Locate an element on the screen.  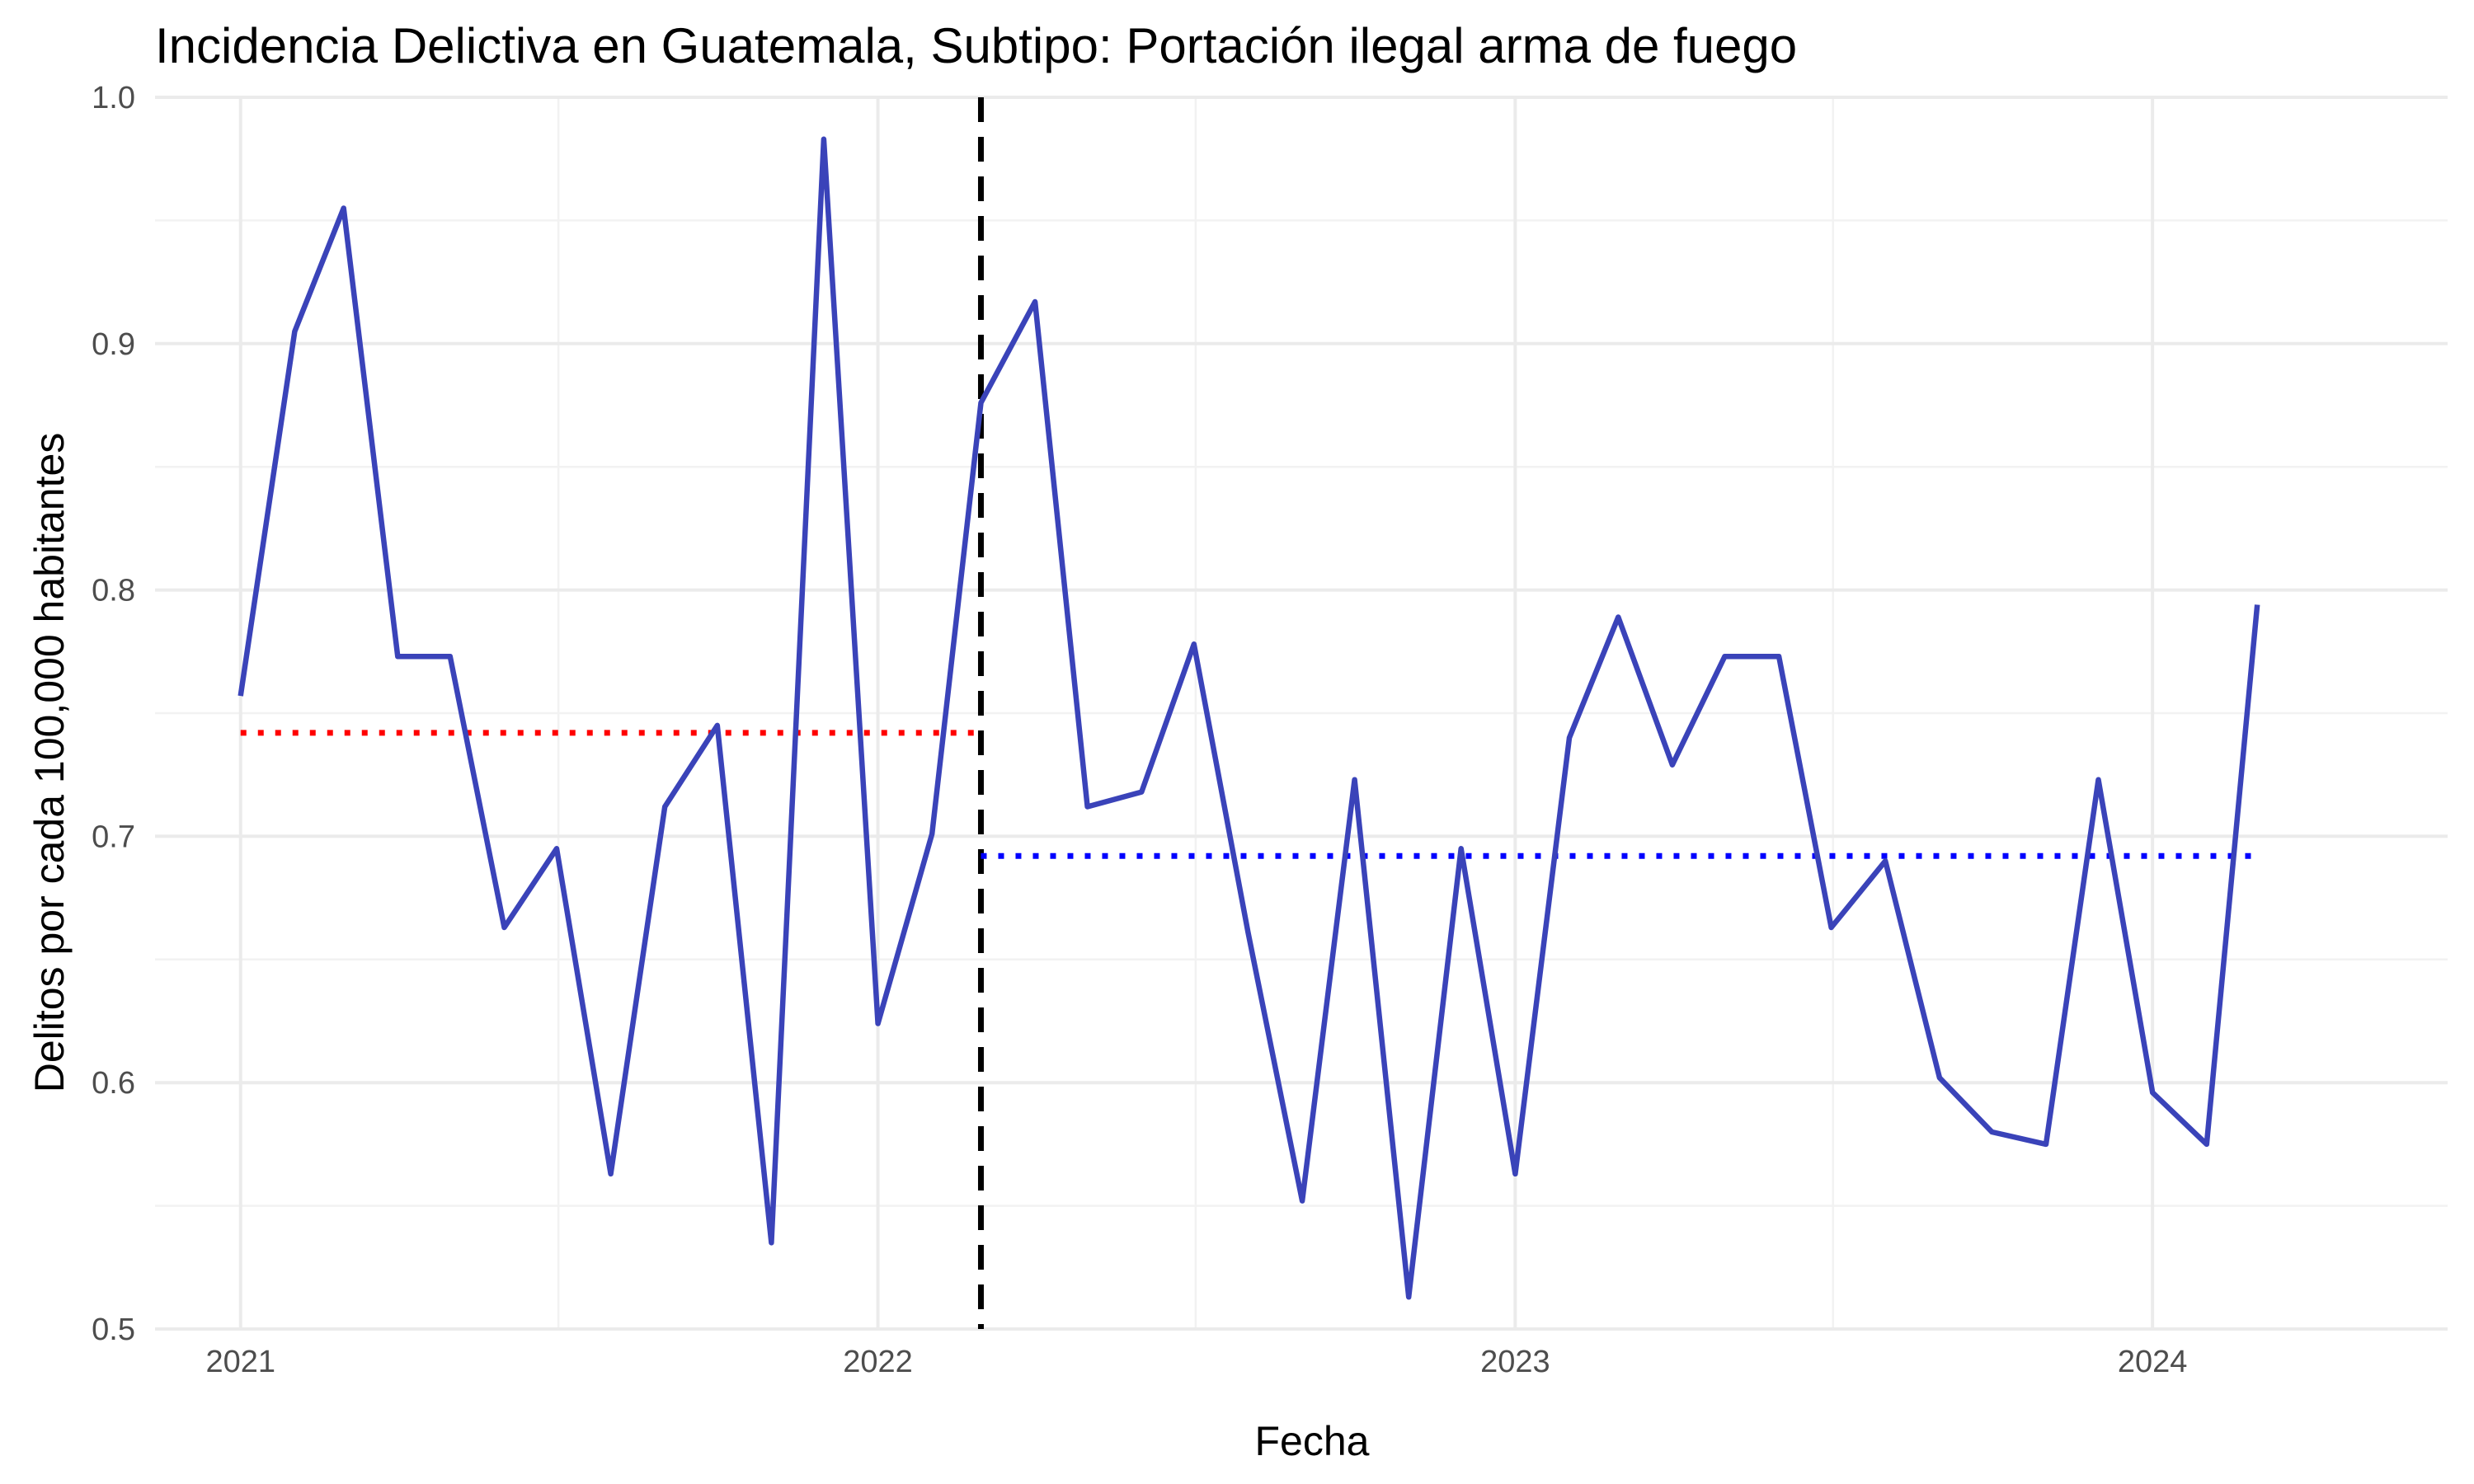
y-tick-label: 0.7 is located at coordinates (113, 836).